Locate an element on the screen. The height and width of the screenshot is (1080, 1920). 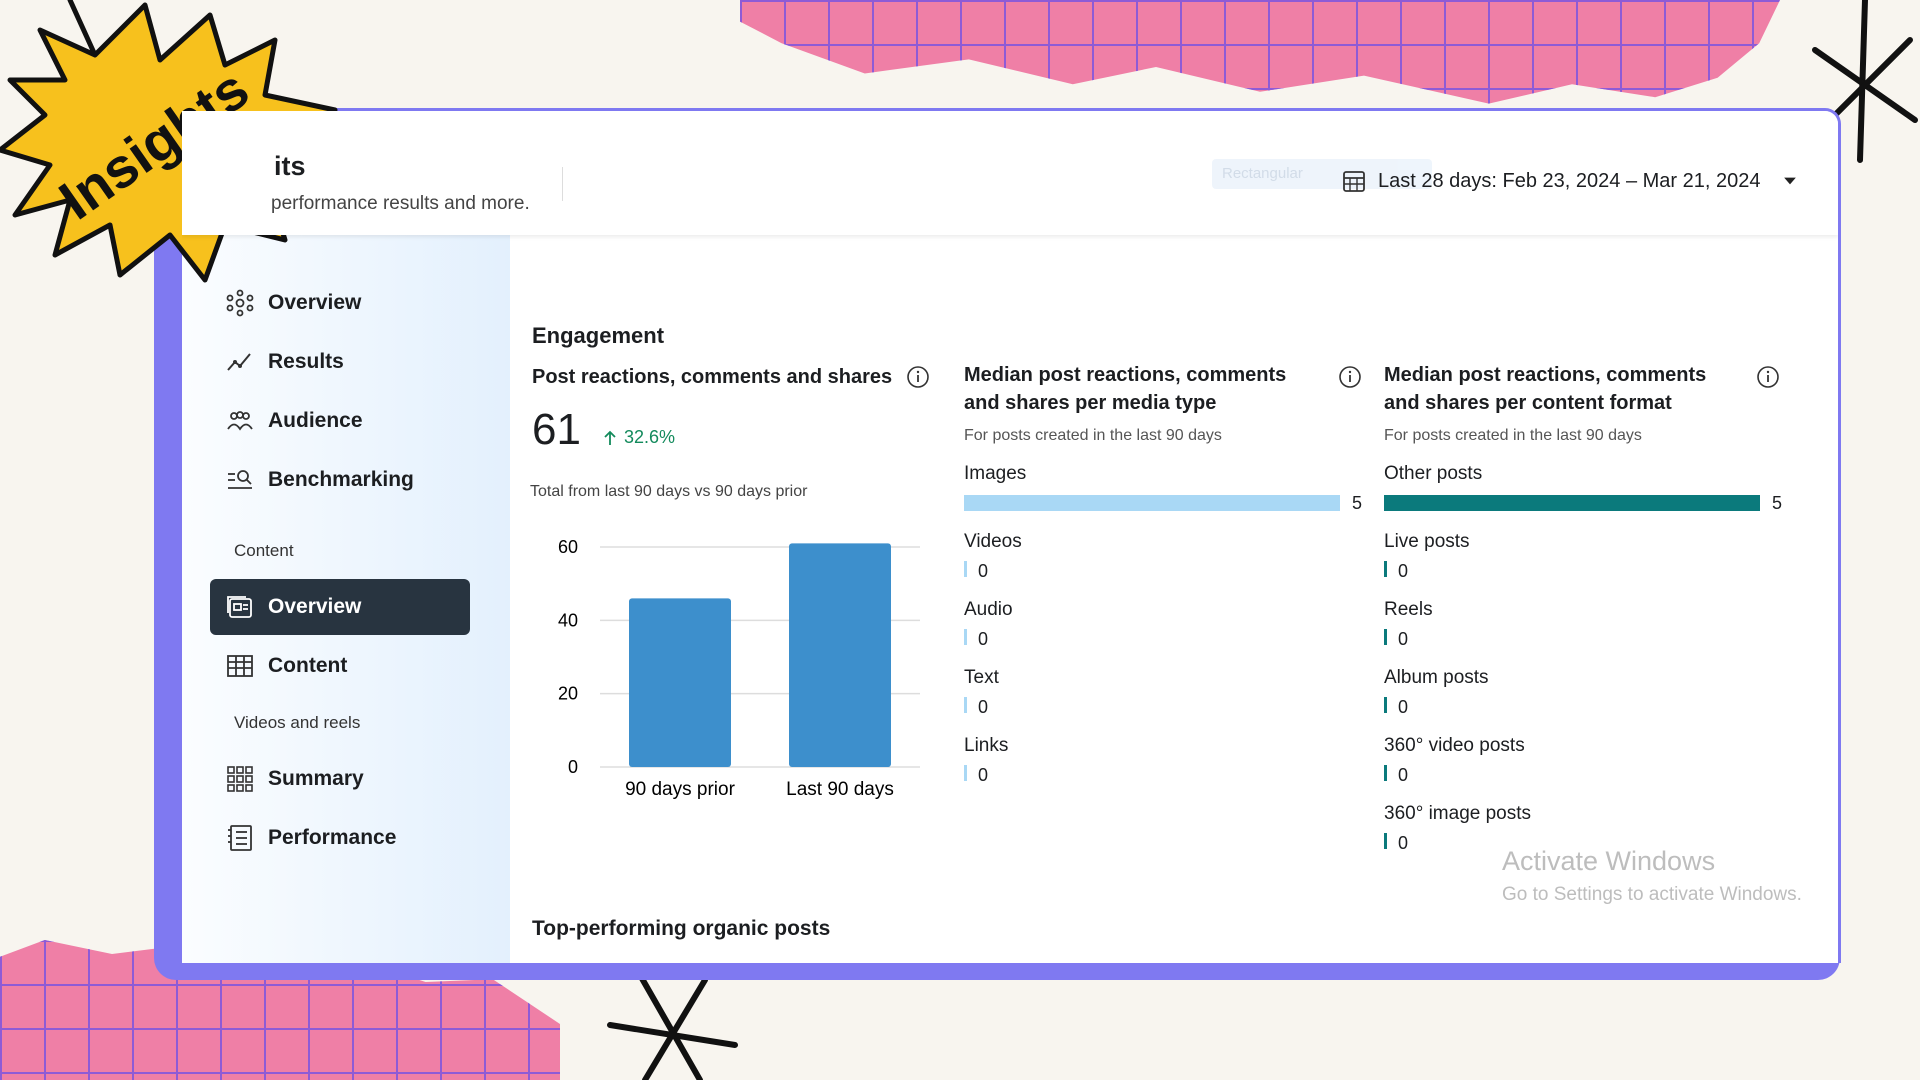
people-icon is located at coordinates (240, 421).